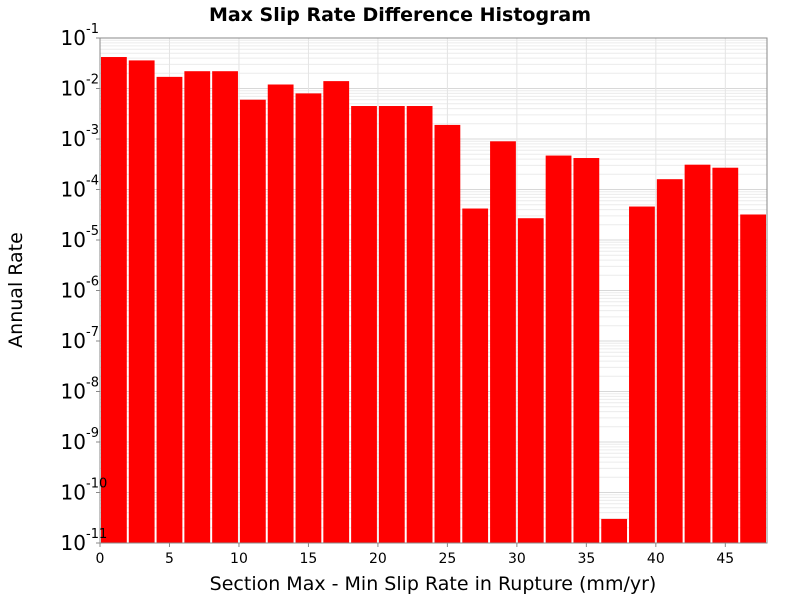 This screenshot has width=800, height=600. What do you see at coordinates (309, 559) in the screenshot?
I see `x-tick-label: 15` at bounding box center [309, 559].